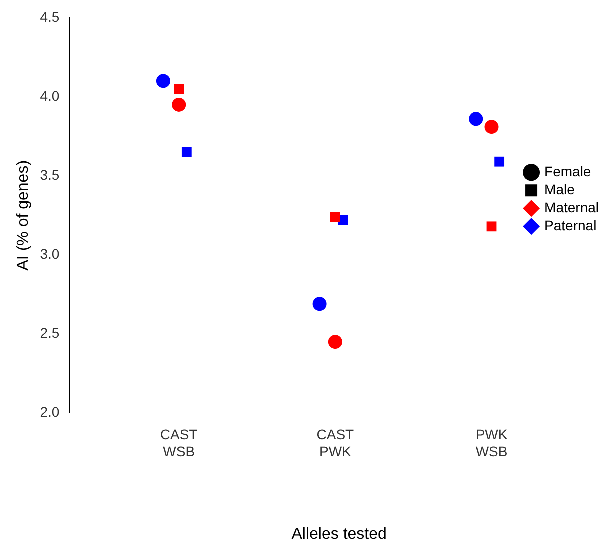 The width and height of the screenshot is (616, 552). Describe the element at coordinates (568, 171) in the screenshot. I see `legend-label: Female` at that location.